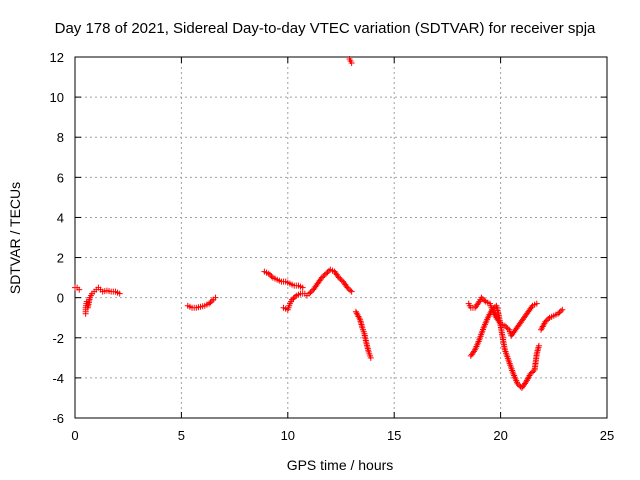 The image size is (640, 480). I want to click on y-tick-label: 6, so click(60, 177).